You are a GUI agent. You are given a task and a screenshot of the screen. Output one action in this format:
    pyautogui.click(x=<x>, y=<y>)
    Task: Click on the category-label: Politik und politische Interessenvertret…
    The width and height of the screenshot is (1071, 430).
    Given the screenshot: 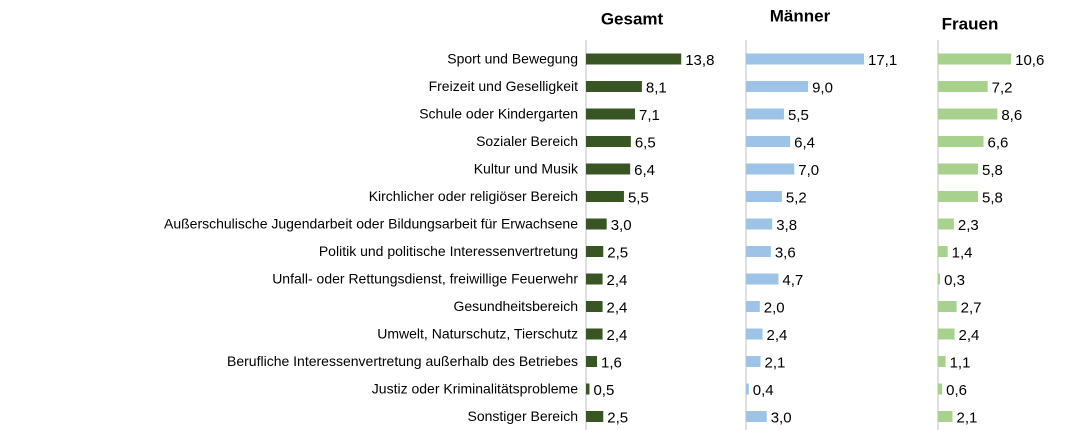 What is the action you would take?
    pyautogui.click(x=448, y=251)
    